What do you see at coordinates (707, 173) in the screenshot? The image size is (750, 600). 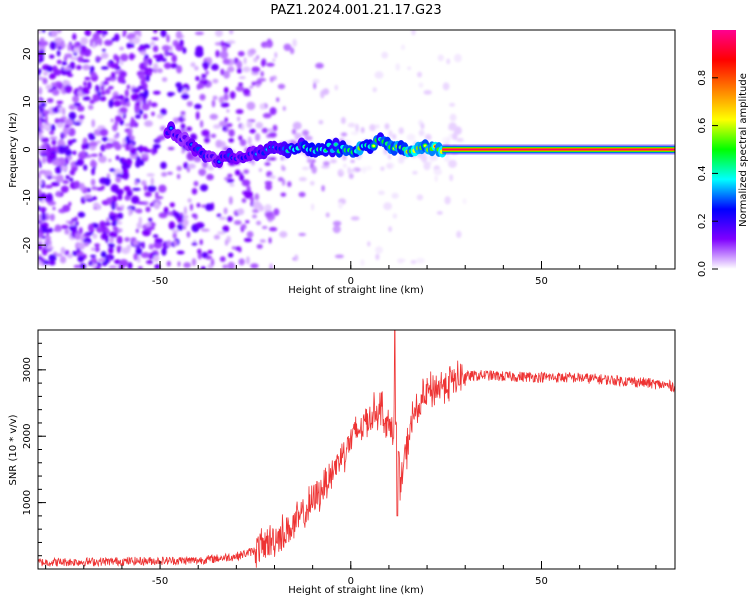 I see `colorbar-ticks: 0.0 0.2 0.4 0.6 0.8` at bounding box center [707, 173].